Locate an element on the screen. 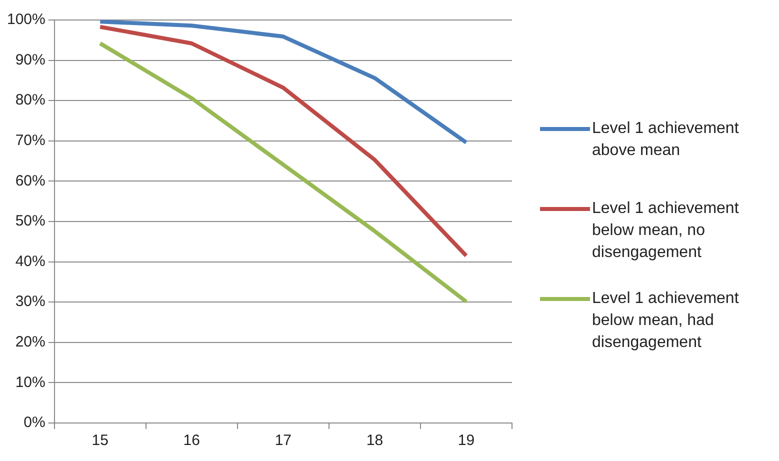 This screenshot has width=779, height=461. y-tick-label: 70% is located at coordinates (30, 141).